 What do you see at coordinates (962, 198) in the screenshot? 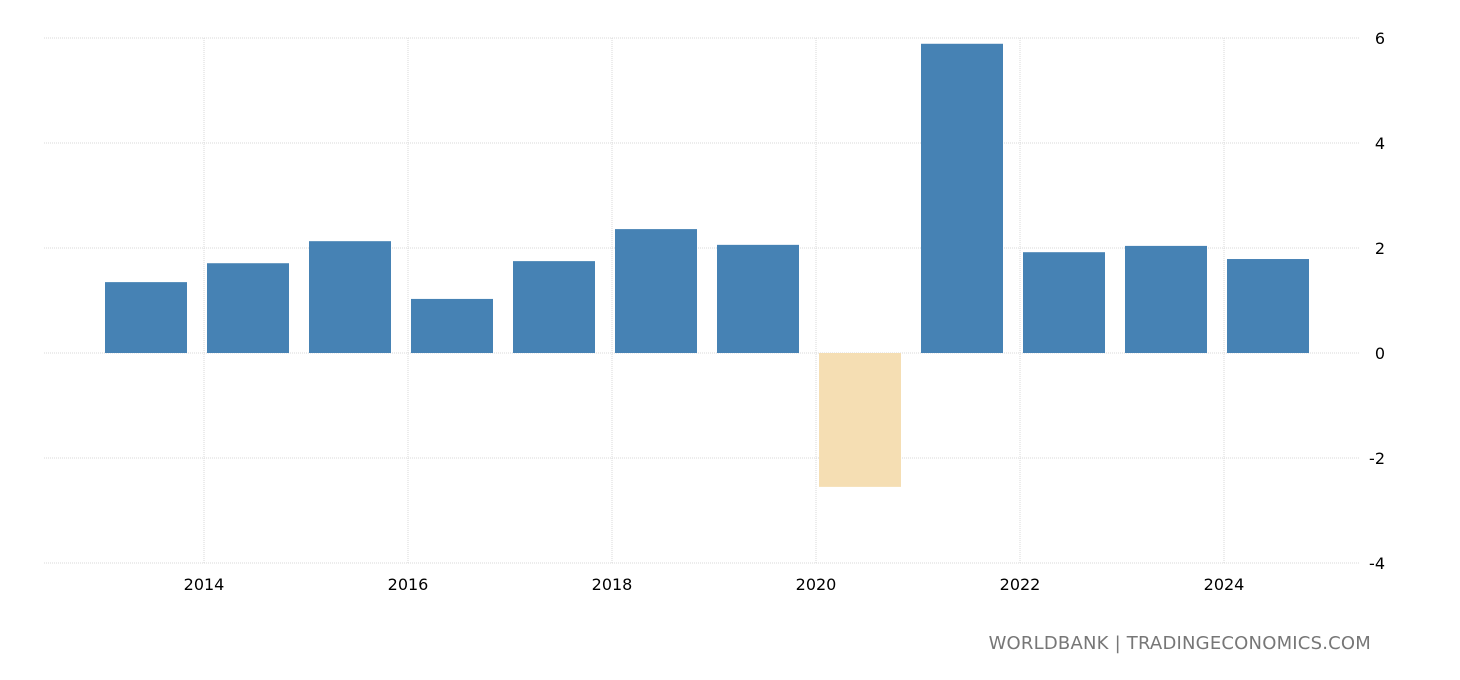
I see `bar-2021` at bounding box center [962, 198].